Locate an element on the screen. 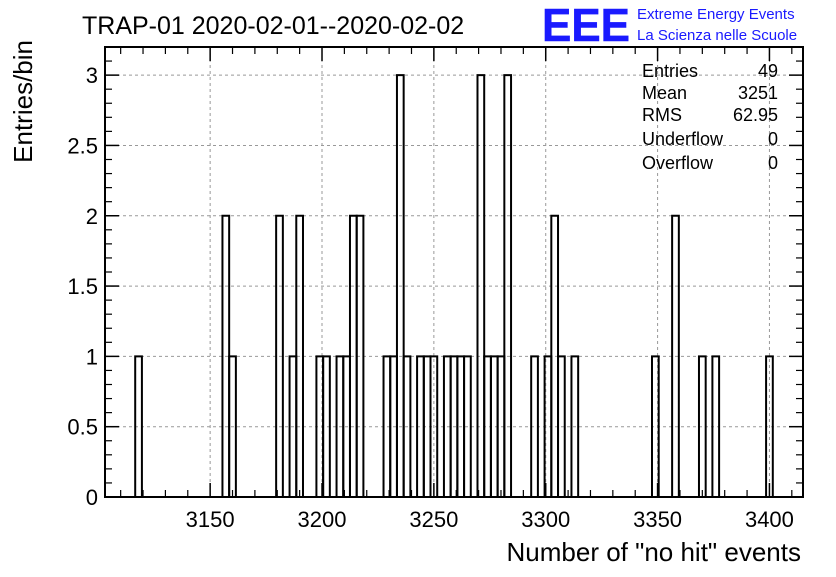 The height and width of the screenshot is (577, 836). stats-value-4: 0 is located at coordinates (773, 163).